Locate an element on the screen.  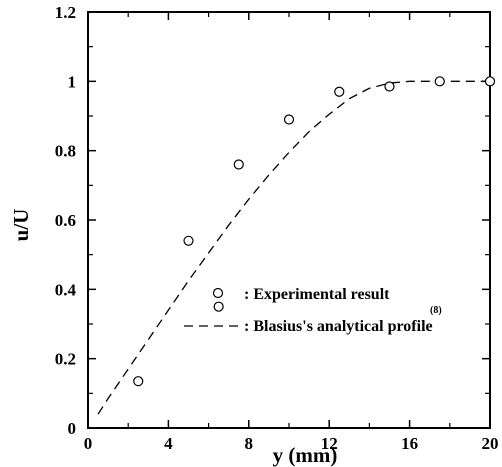
y-tick-label: 1 is located at coordinates (72, 81).